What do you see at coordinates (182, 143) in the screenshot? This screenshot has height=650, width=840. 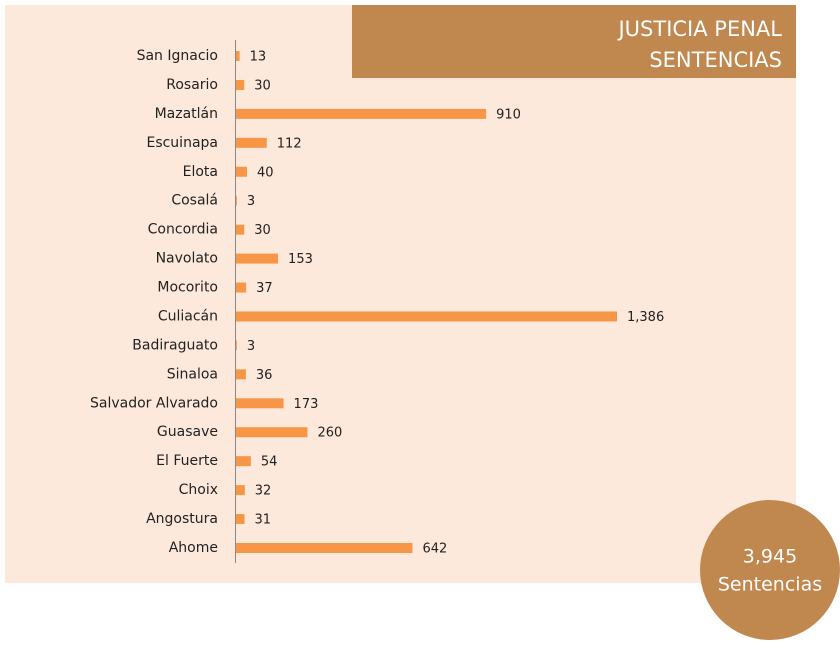 I see `category-label: Escuinapa` at bounding box center [182, 143].